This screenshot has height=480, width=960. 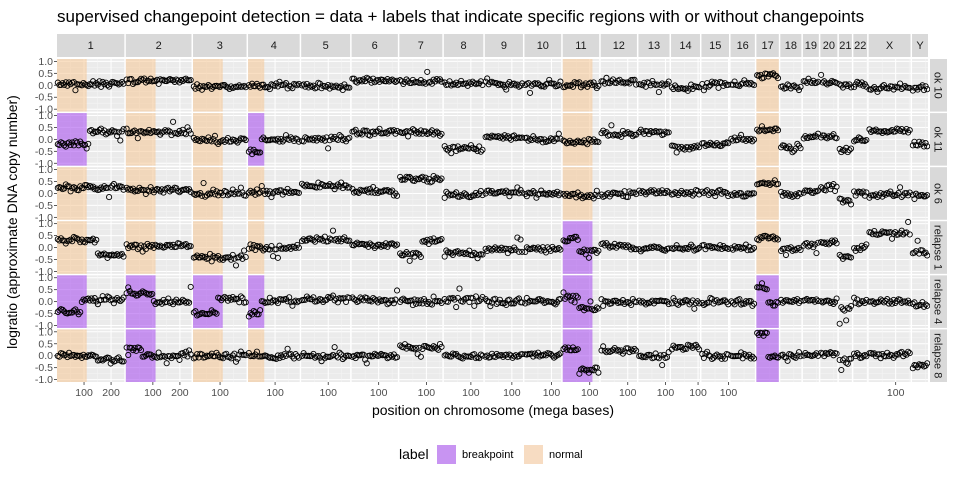 What do you see at coordinates (44, 152) in the screenshot?
I see `y-tick-label: -0.5` at bounding box center [44, 152].